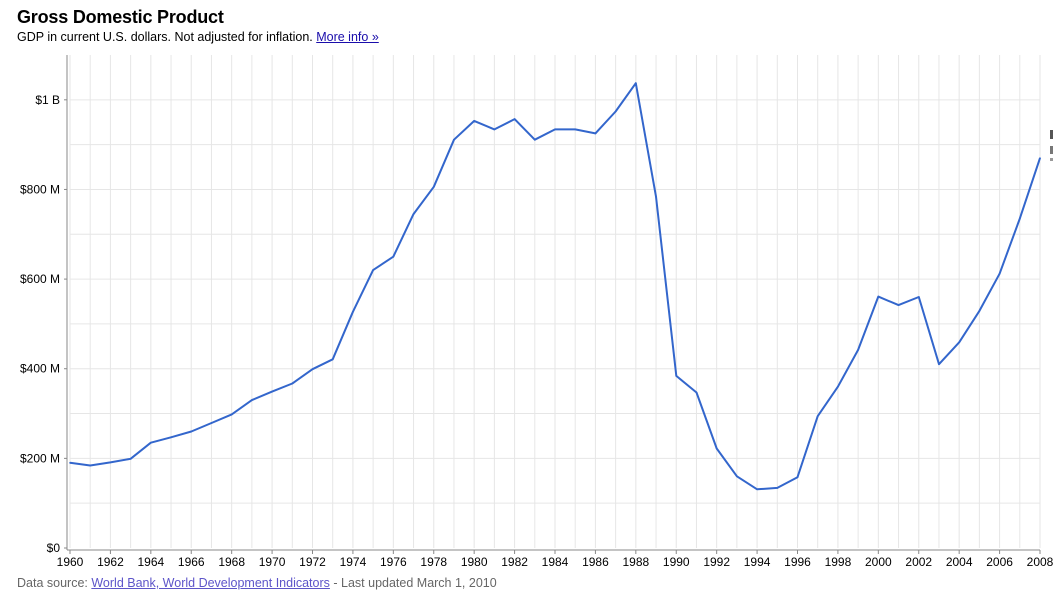 The width and height of the screenshot is (1053, 612). What do you see at coordinates (474, 562) in the screenshot?
I see `x-tick-label: 1980` at bounding box center [474, 562].